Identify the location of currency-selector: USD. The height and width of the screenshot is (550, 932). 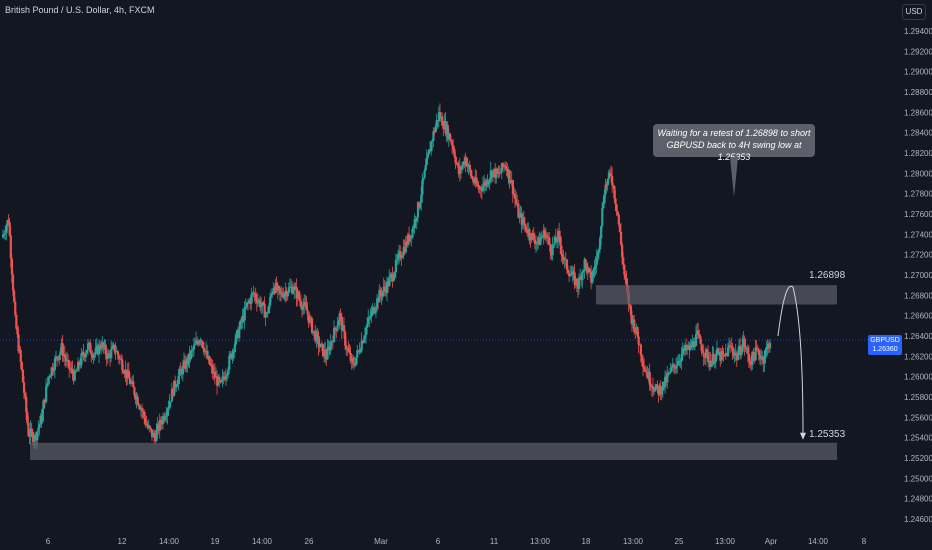
(914, 12).